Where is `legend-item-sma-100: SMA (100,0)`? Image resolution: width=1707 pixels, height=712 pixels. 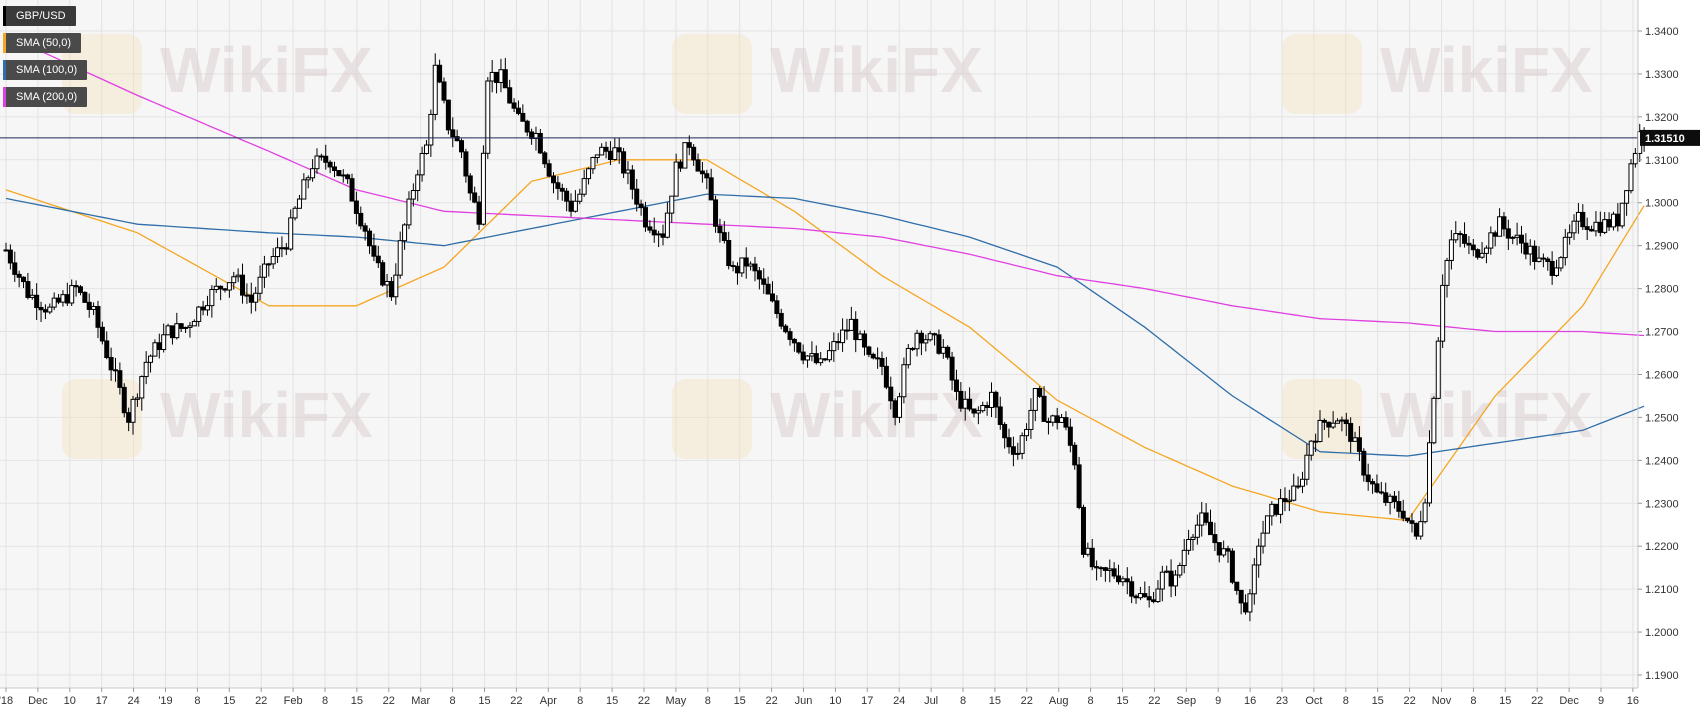
legend-item-sma-100: SMA (100,0) is located at coordinates (45, 70).